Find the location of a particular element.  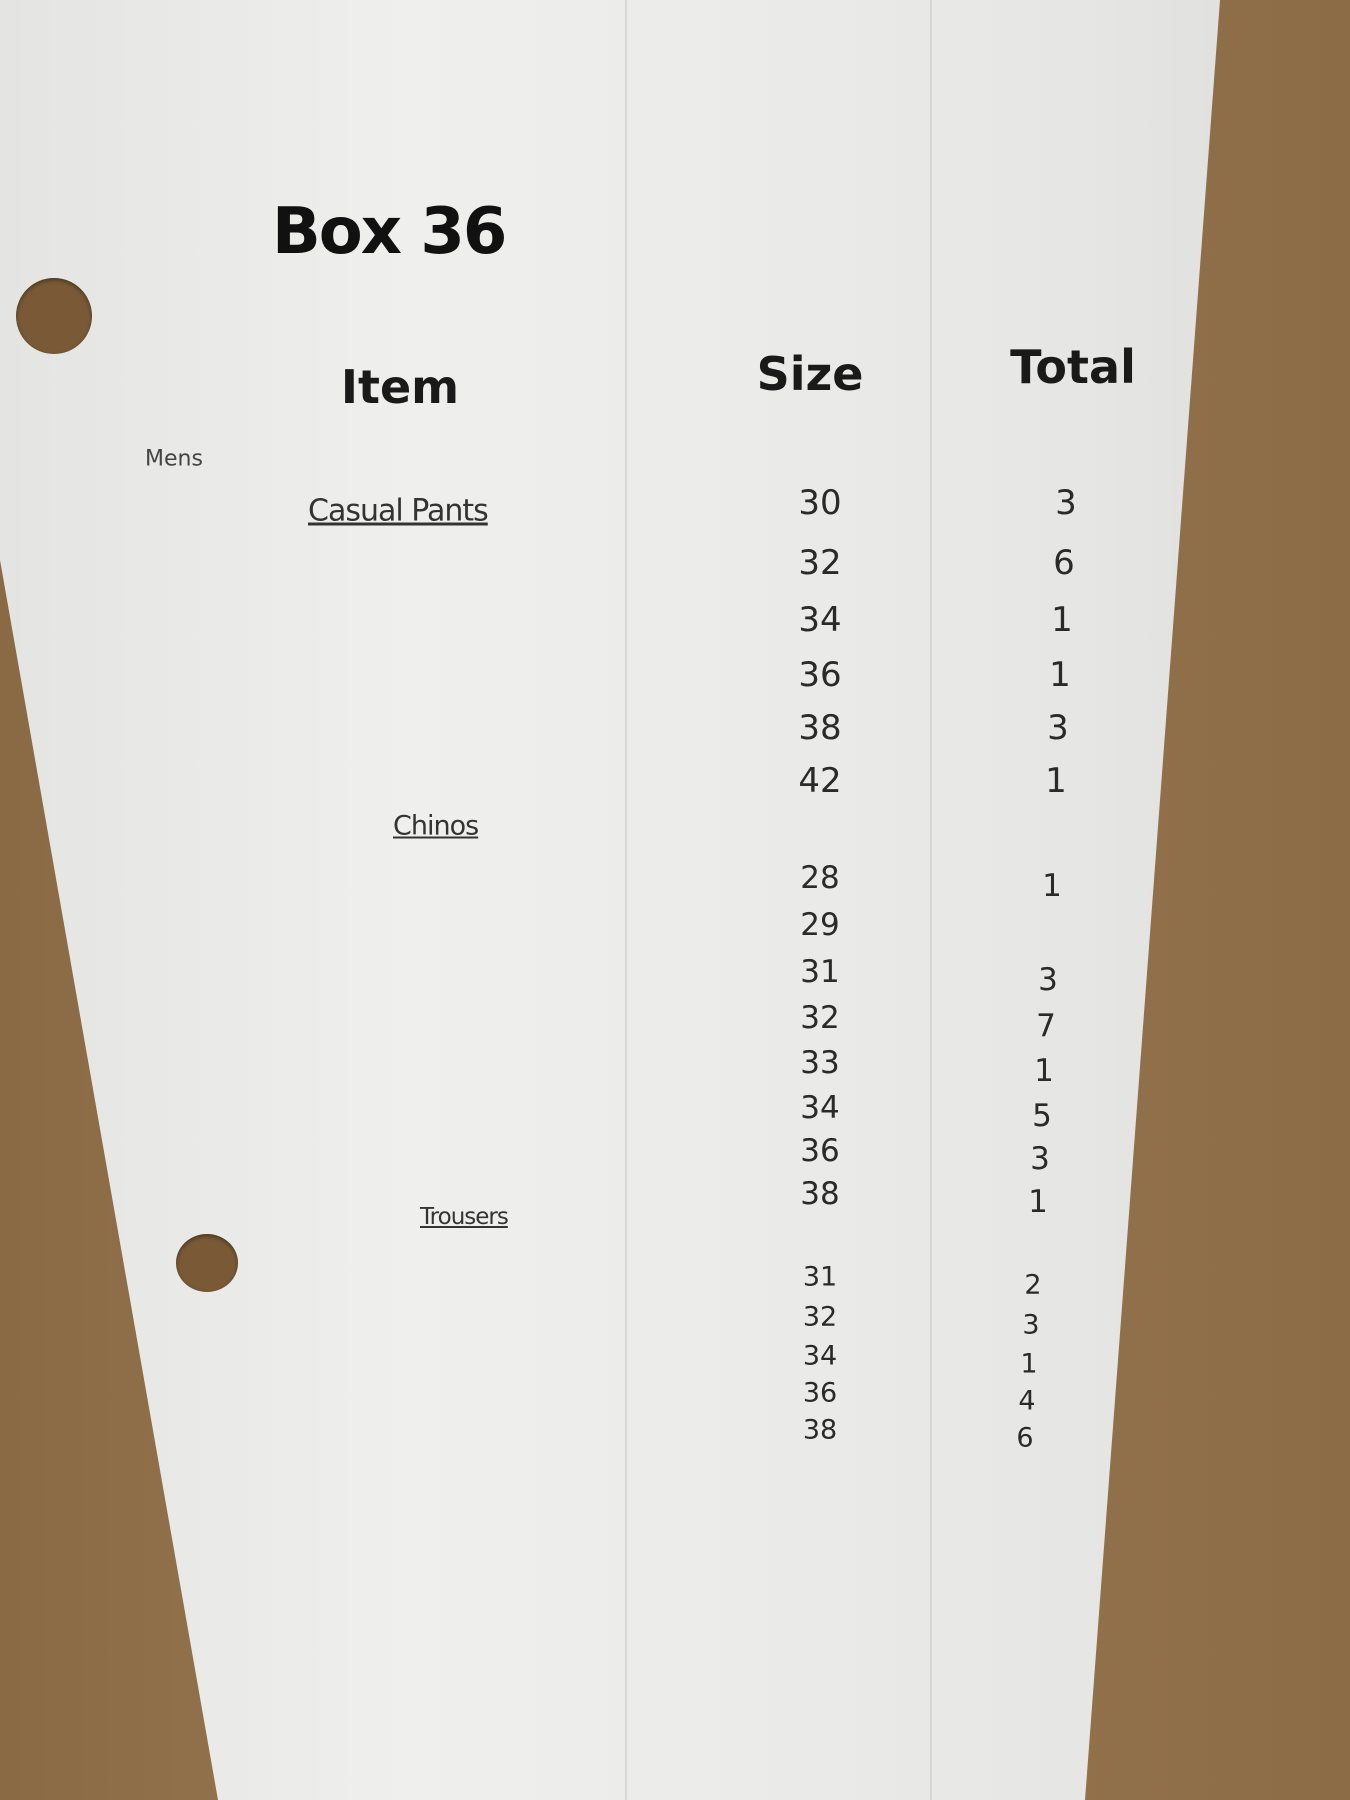

page-title: Box 36 is located at coordinates (389, 232).